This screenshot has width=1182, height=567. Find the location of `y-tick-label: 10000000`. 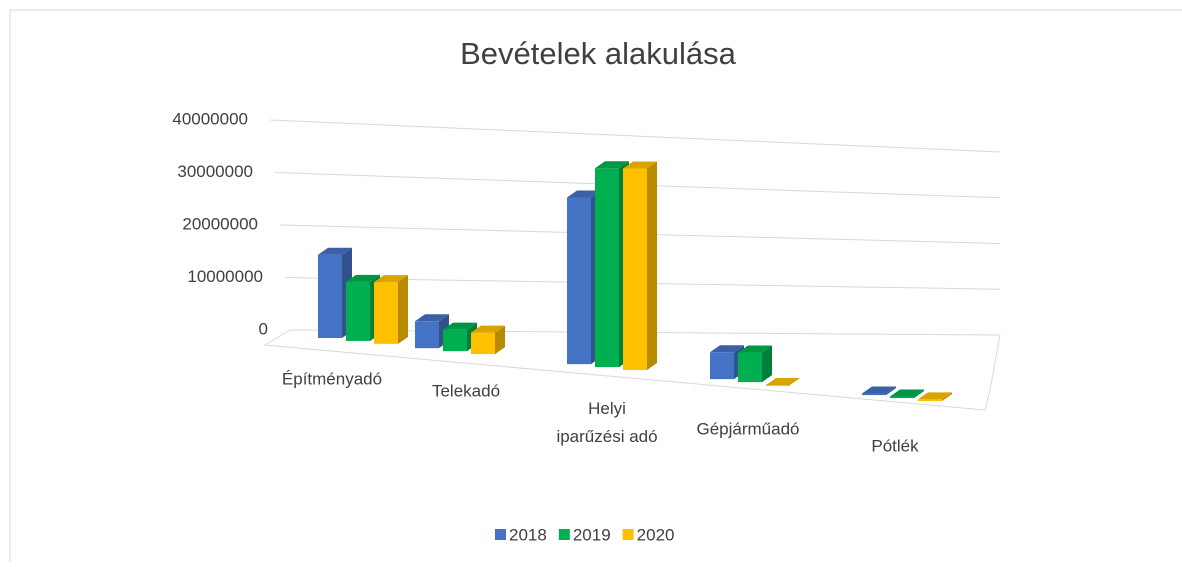

y-tick-label: 10000000 is located at coordinates (225, 276).